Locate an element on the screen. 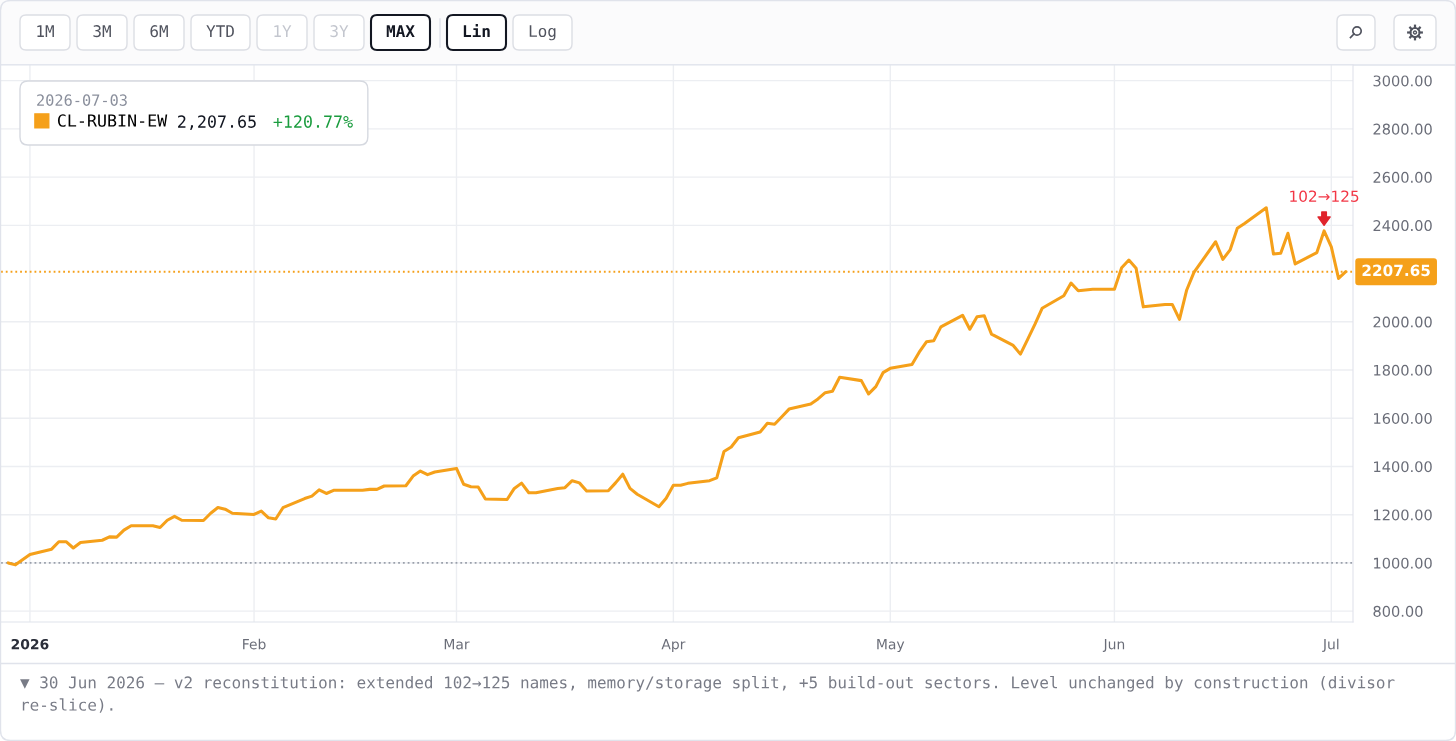 Image resolution: width=1456 pixels, height=741 pixels. y-tick-label: 1400.00 is located at coordinates (1403, 467).